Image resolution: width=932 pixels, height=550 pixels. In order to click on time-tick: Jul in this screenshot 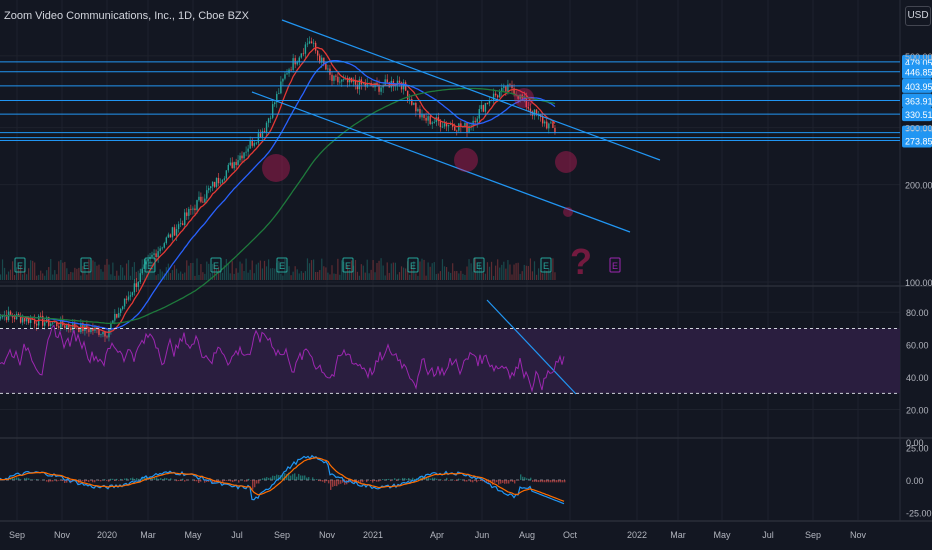, I will do `click(768, 535)`.